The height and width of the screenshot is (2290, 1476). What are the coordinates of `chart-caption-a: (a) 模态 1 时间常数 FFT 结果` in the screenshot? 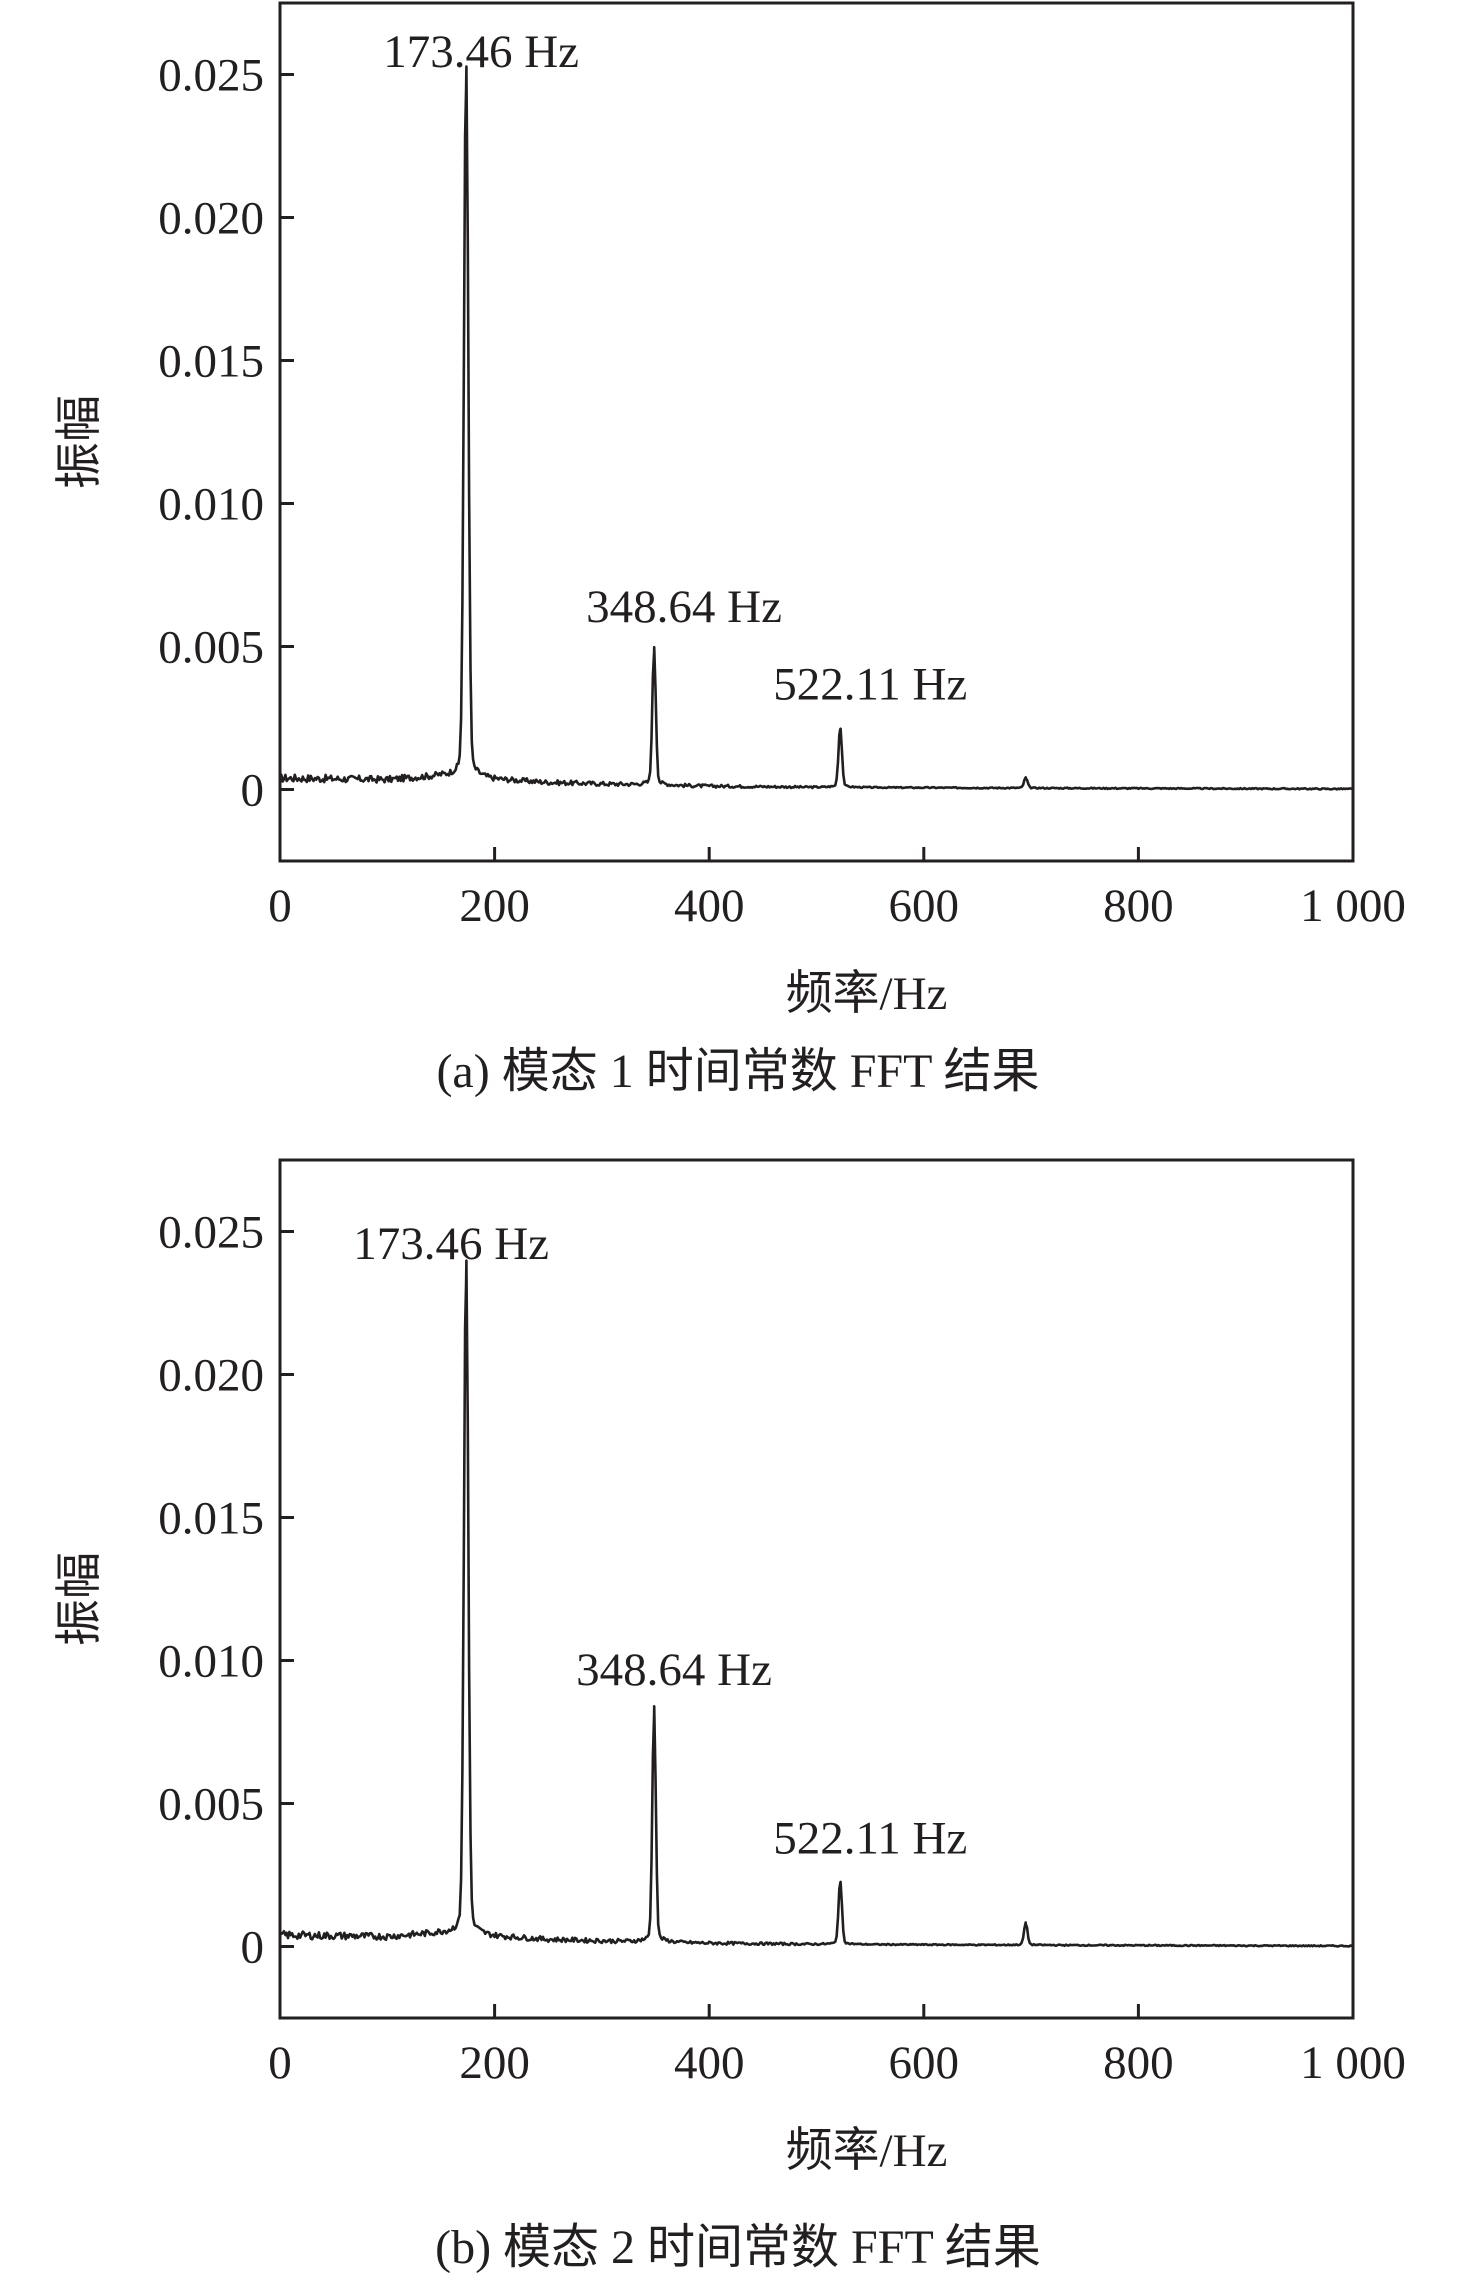 It's located at (738, 1071).